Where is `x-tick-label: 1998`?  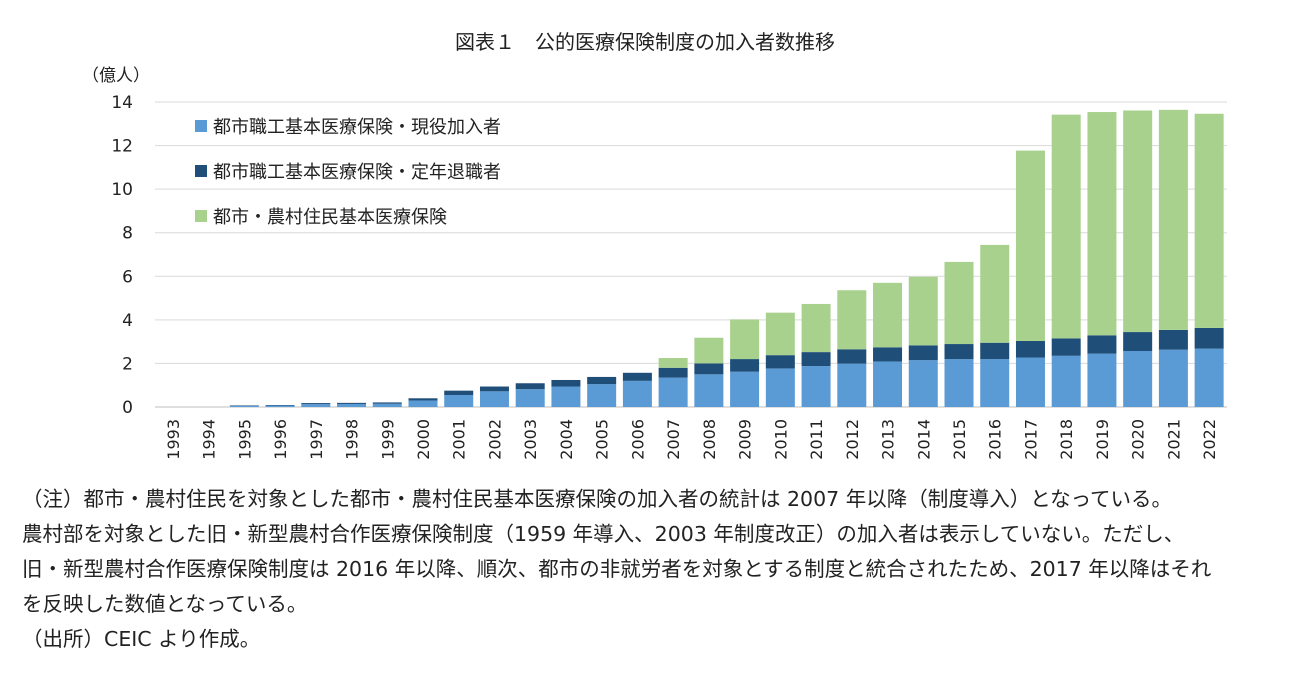
x-tick-label: 1998 is located at coordinates (352, 439).